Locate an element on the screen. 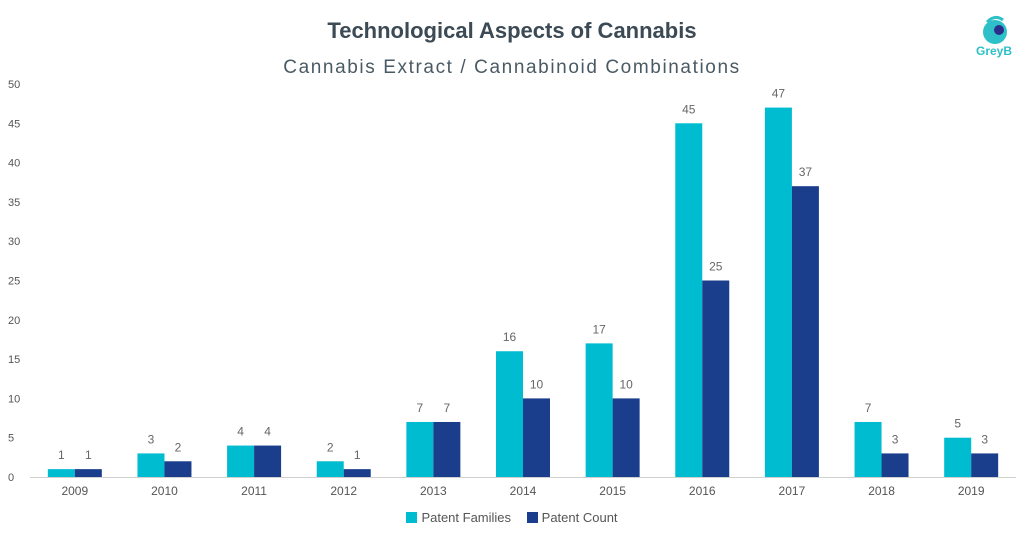 This screenshot has height=546, width=1024. y-tick-label: 30 is located at coordinates (14, 242).